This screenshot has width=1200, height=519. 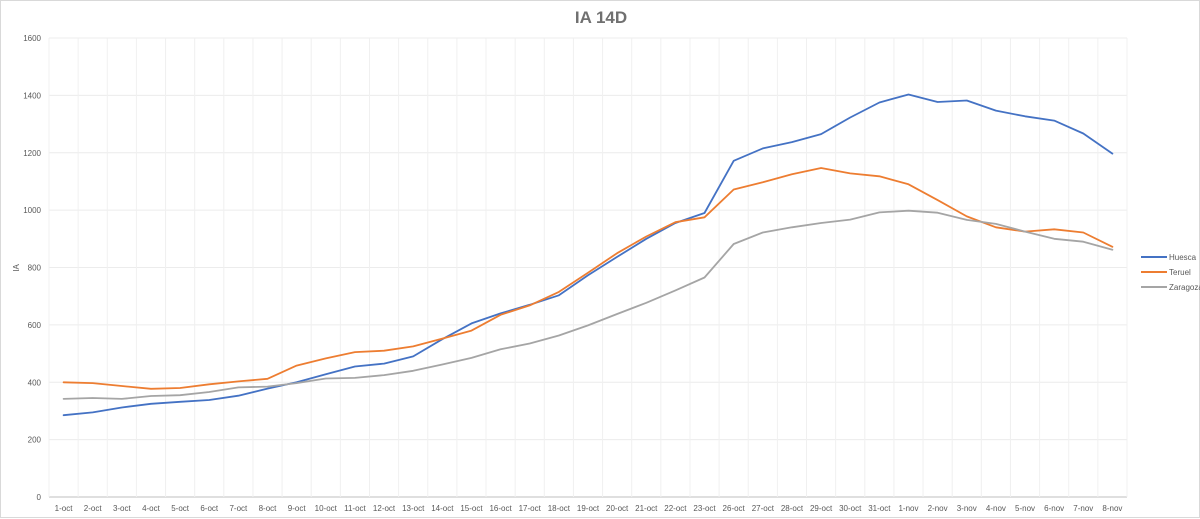 What do you see at coordinates (1083, 508) in the screenshot?
I see `x-tick-label: 7-nov` at bounding box center [1083, 508].